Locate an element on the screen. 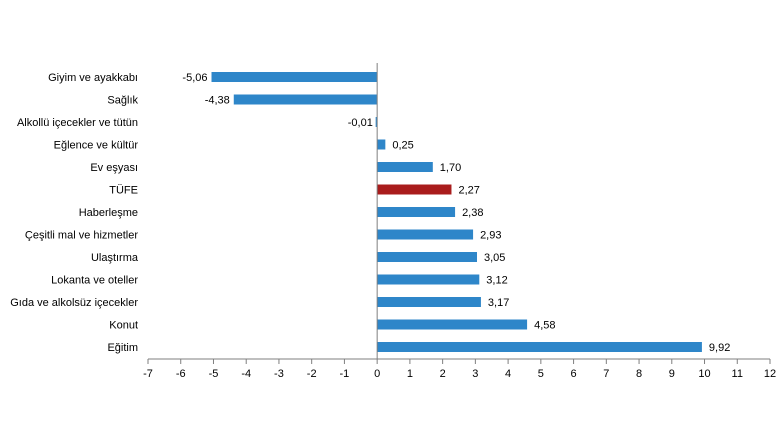 This screenshot has width=780, height=445. value-label-egitim: 9,92 is located at coordinates (719, 348).